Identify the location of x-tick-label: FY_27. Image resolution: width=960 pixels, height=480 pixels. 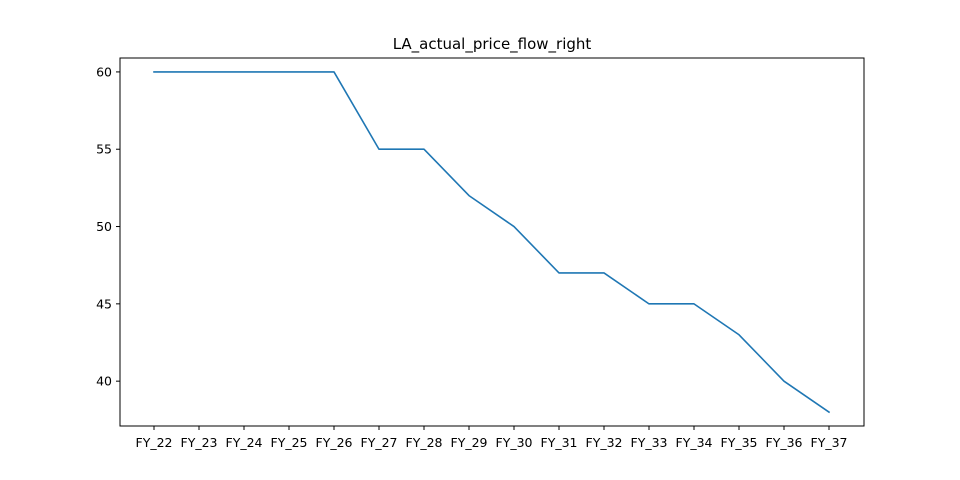
(379, 442).